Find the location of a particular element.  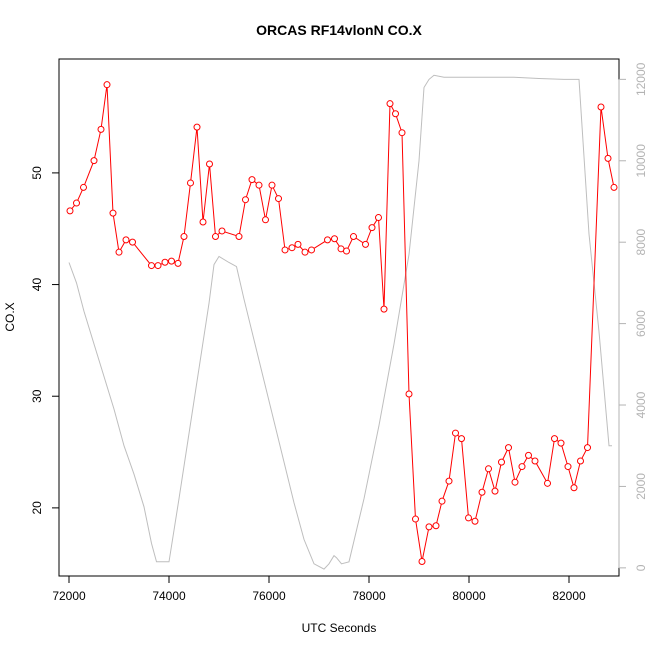

y2-tick-label: 12000 is located at coordinates (641, 79).